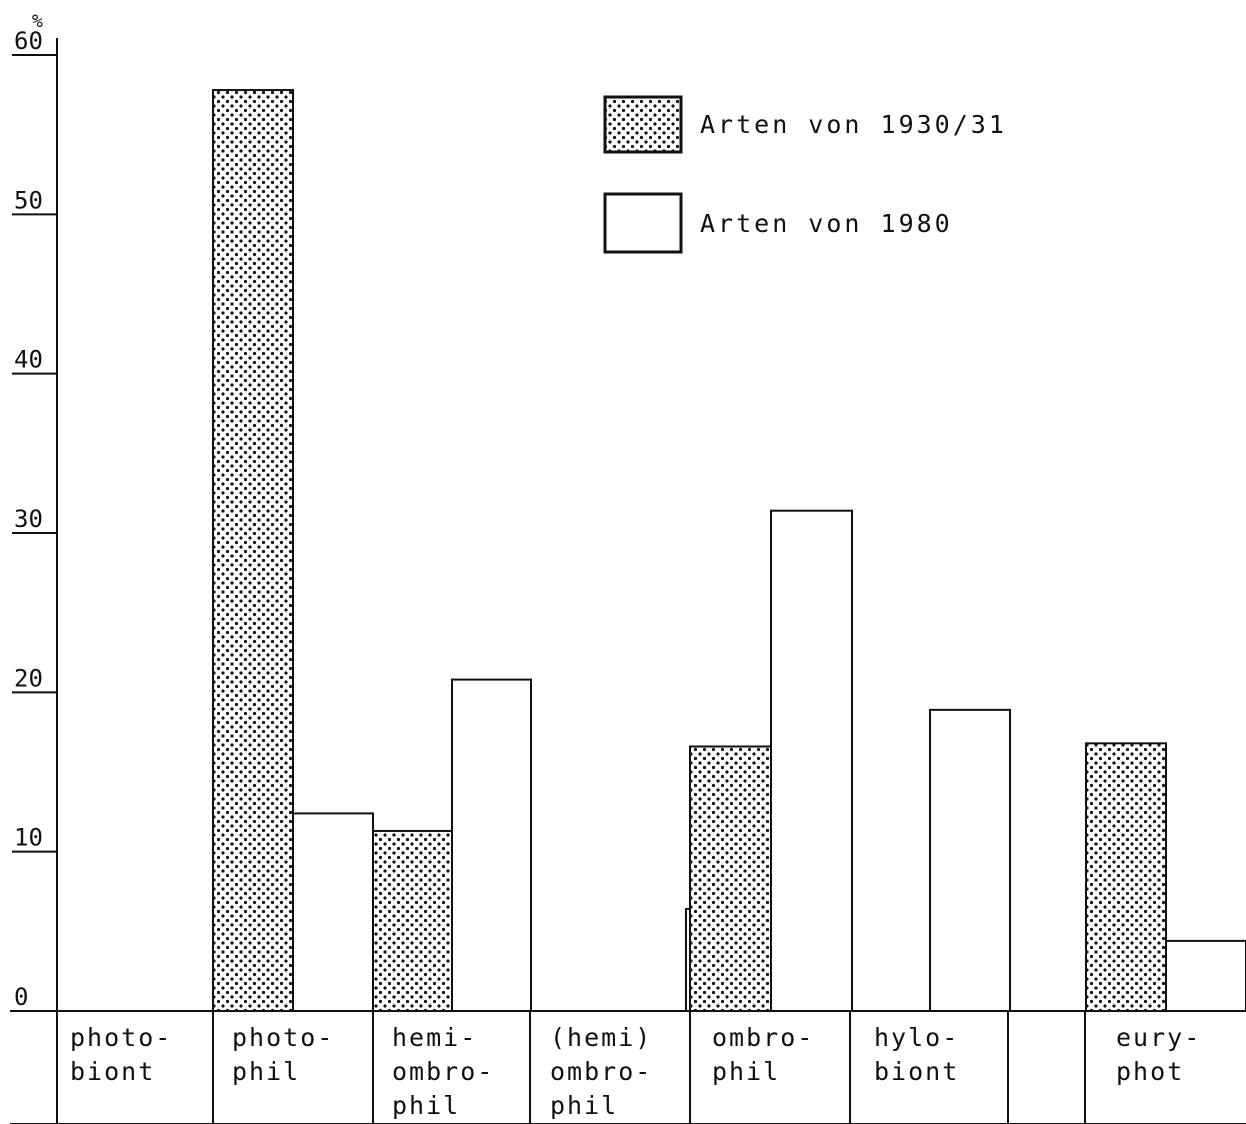 This screenshot has width=1246, height=1124. I want to click on category-label-1: photo-biont, so click(121, 1054).